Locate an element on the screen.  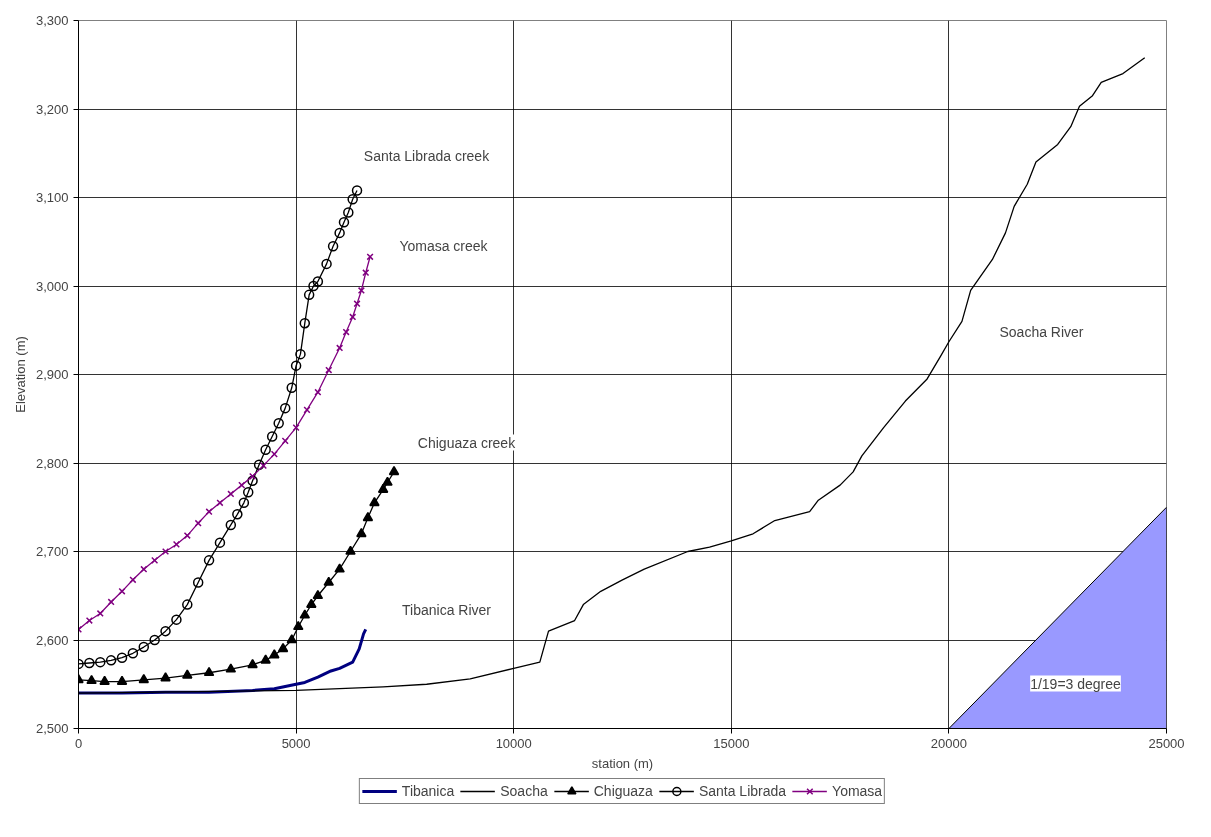
legend-label: Soacha is located at coordinates (524, 791).